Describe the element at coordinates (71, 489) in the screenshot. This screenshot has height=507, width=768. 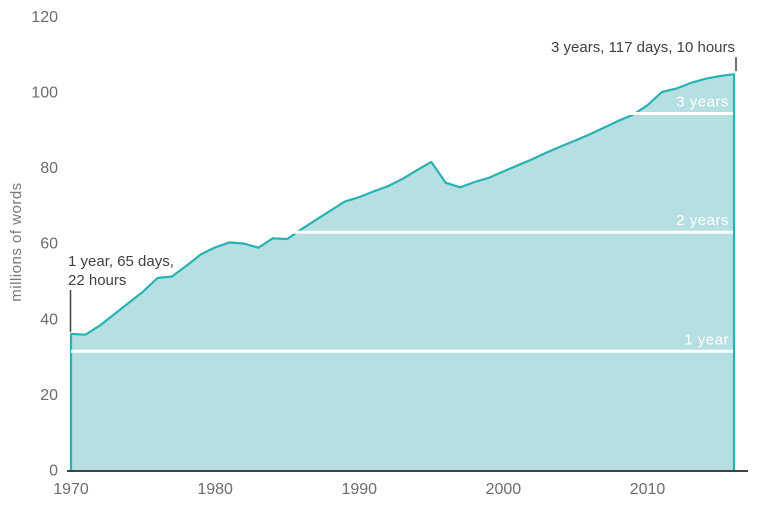
I see `x-tick-label: 1970` at that location.